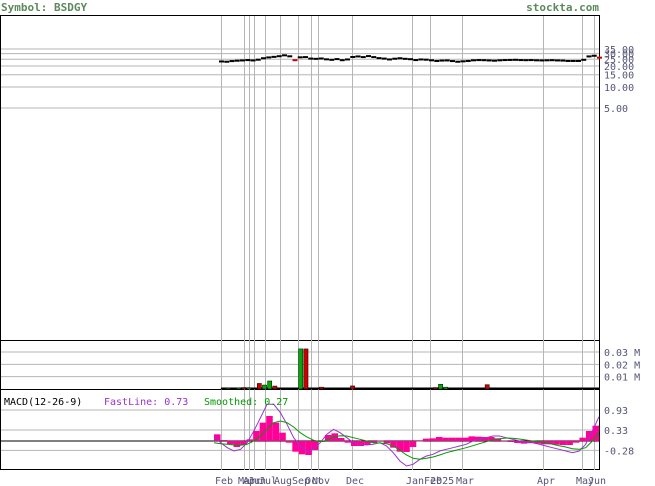 The width and height of the screenshot is (655, 486). Describe the element at coordinates (619, 451) in the screenshot. I see `macd-tick-label: -0.28` at that location.